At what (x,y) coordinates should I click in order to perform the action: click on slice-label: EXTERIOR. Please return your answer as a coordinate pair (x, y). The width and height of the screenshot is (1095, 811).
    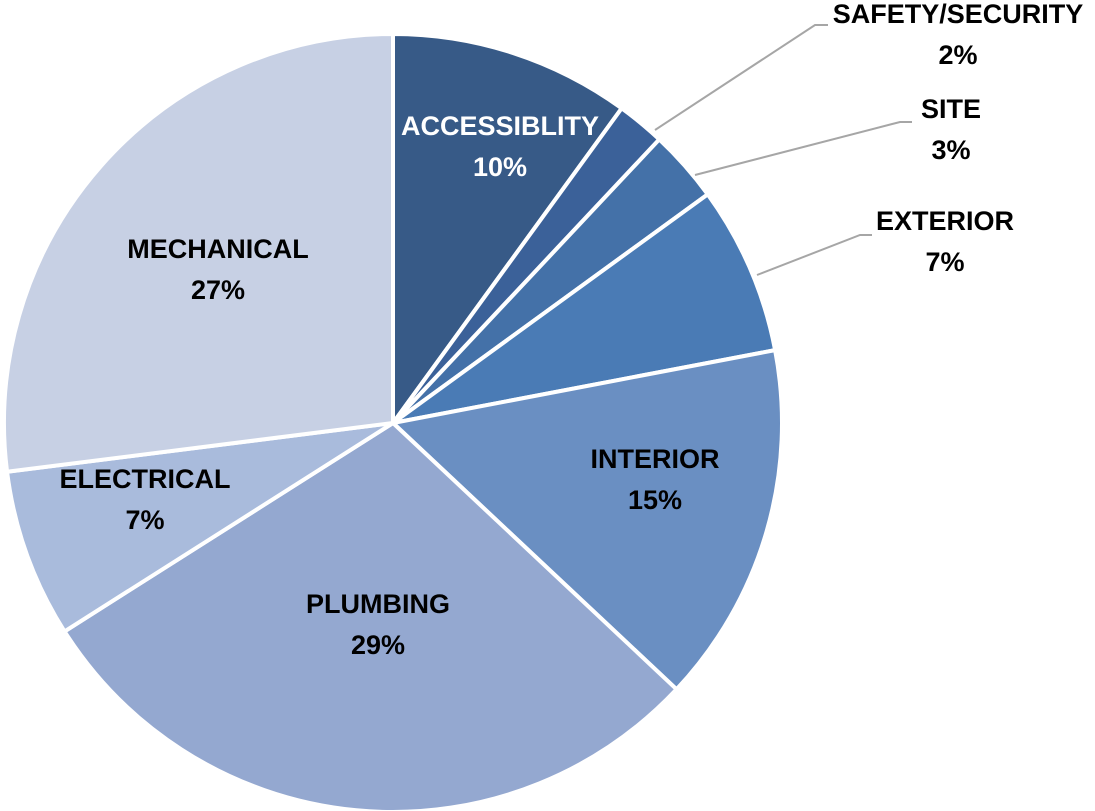
    Looking at the image, I should click on (945, 221).